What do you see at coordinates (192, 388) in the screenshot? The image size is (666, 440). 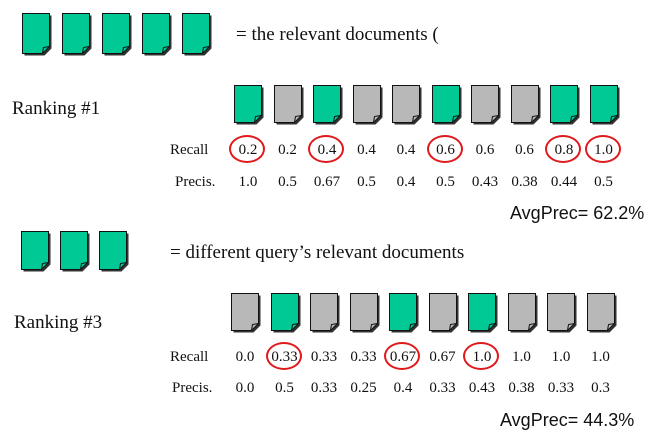 I see `ranking-3-precision-label: Precis.` at bounding box center [192, 388].